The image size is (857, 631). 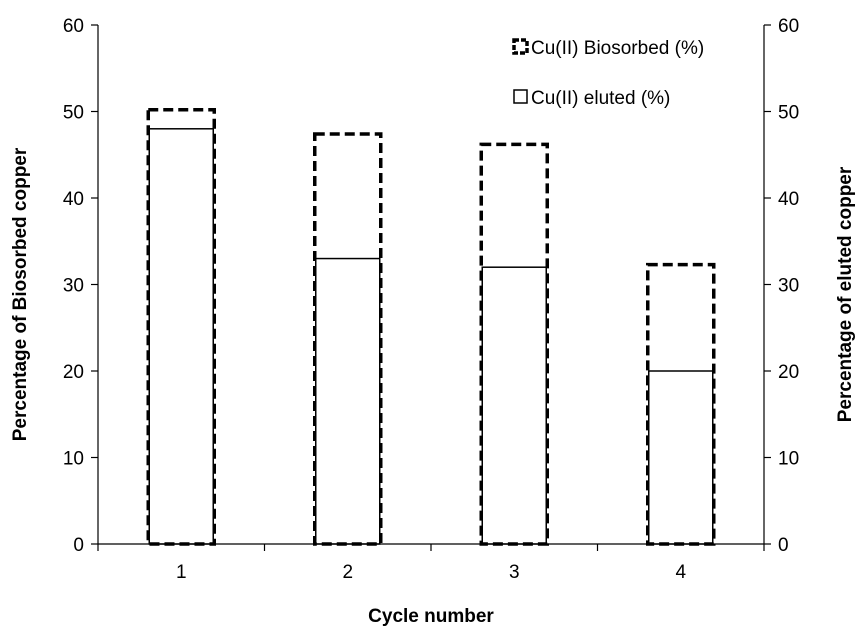 What do you see at coordinates (520, 96) in the screenshot?
I see `legend-swatch-eluted` at bounding box center [520, 96].